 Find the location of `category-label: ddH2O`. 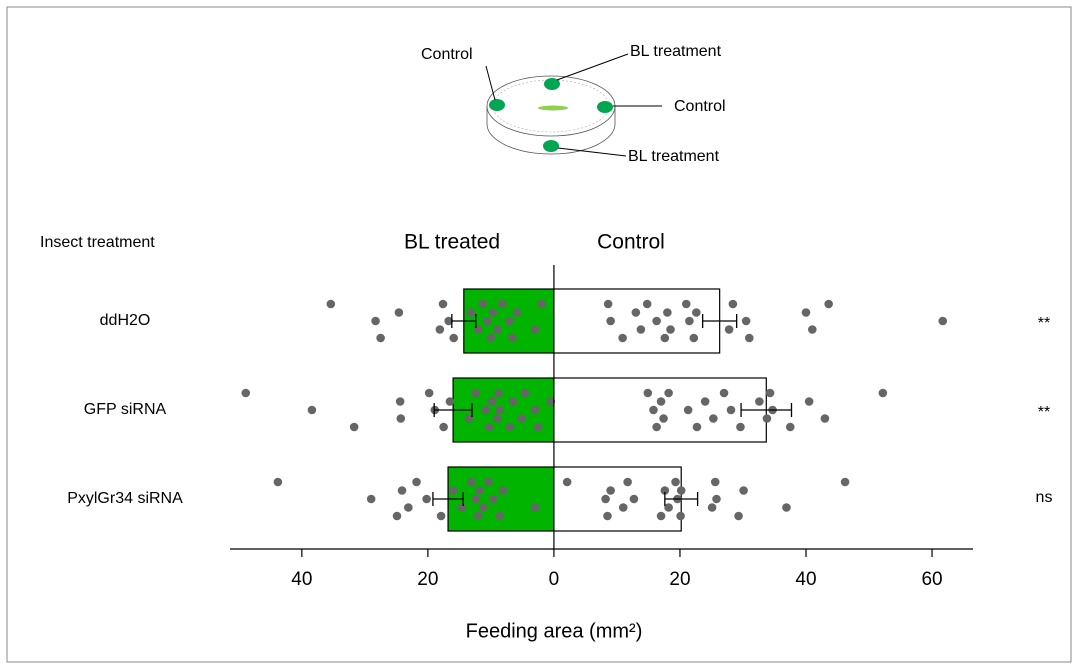

category-label: ddH2O is located at coordinates (125, 320).